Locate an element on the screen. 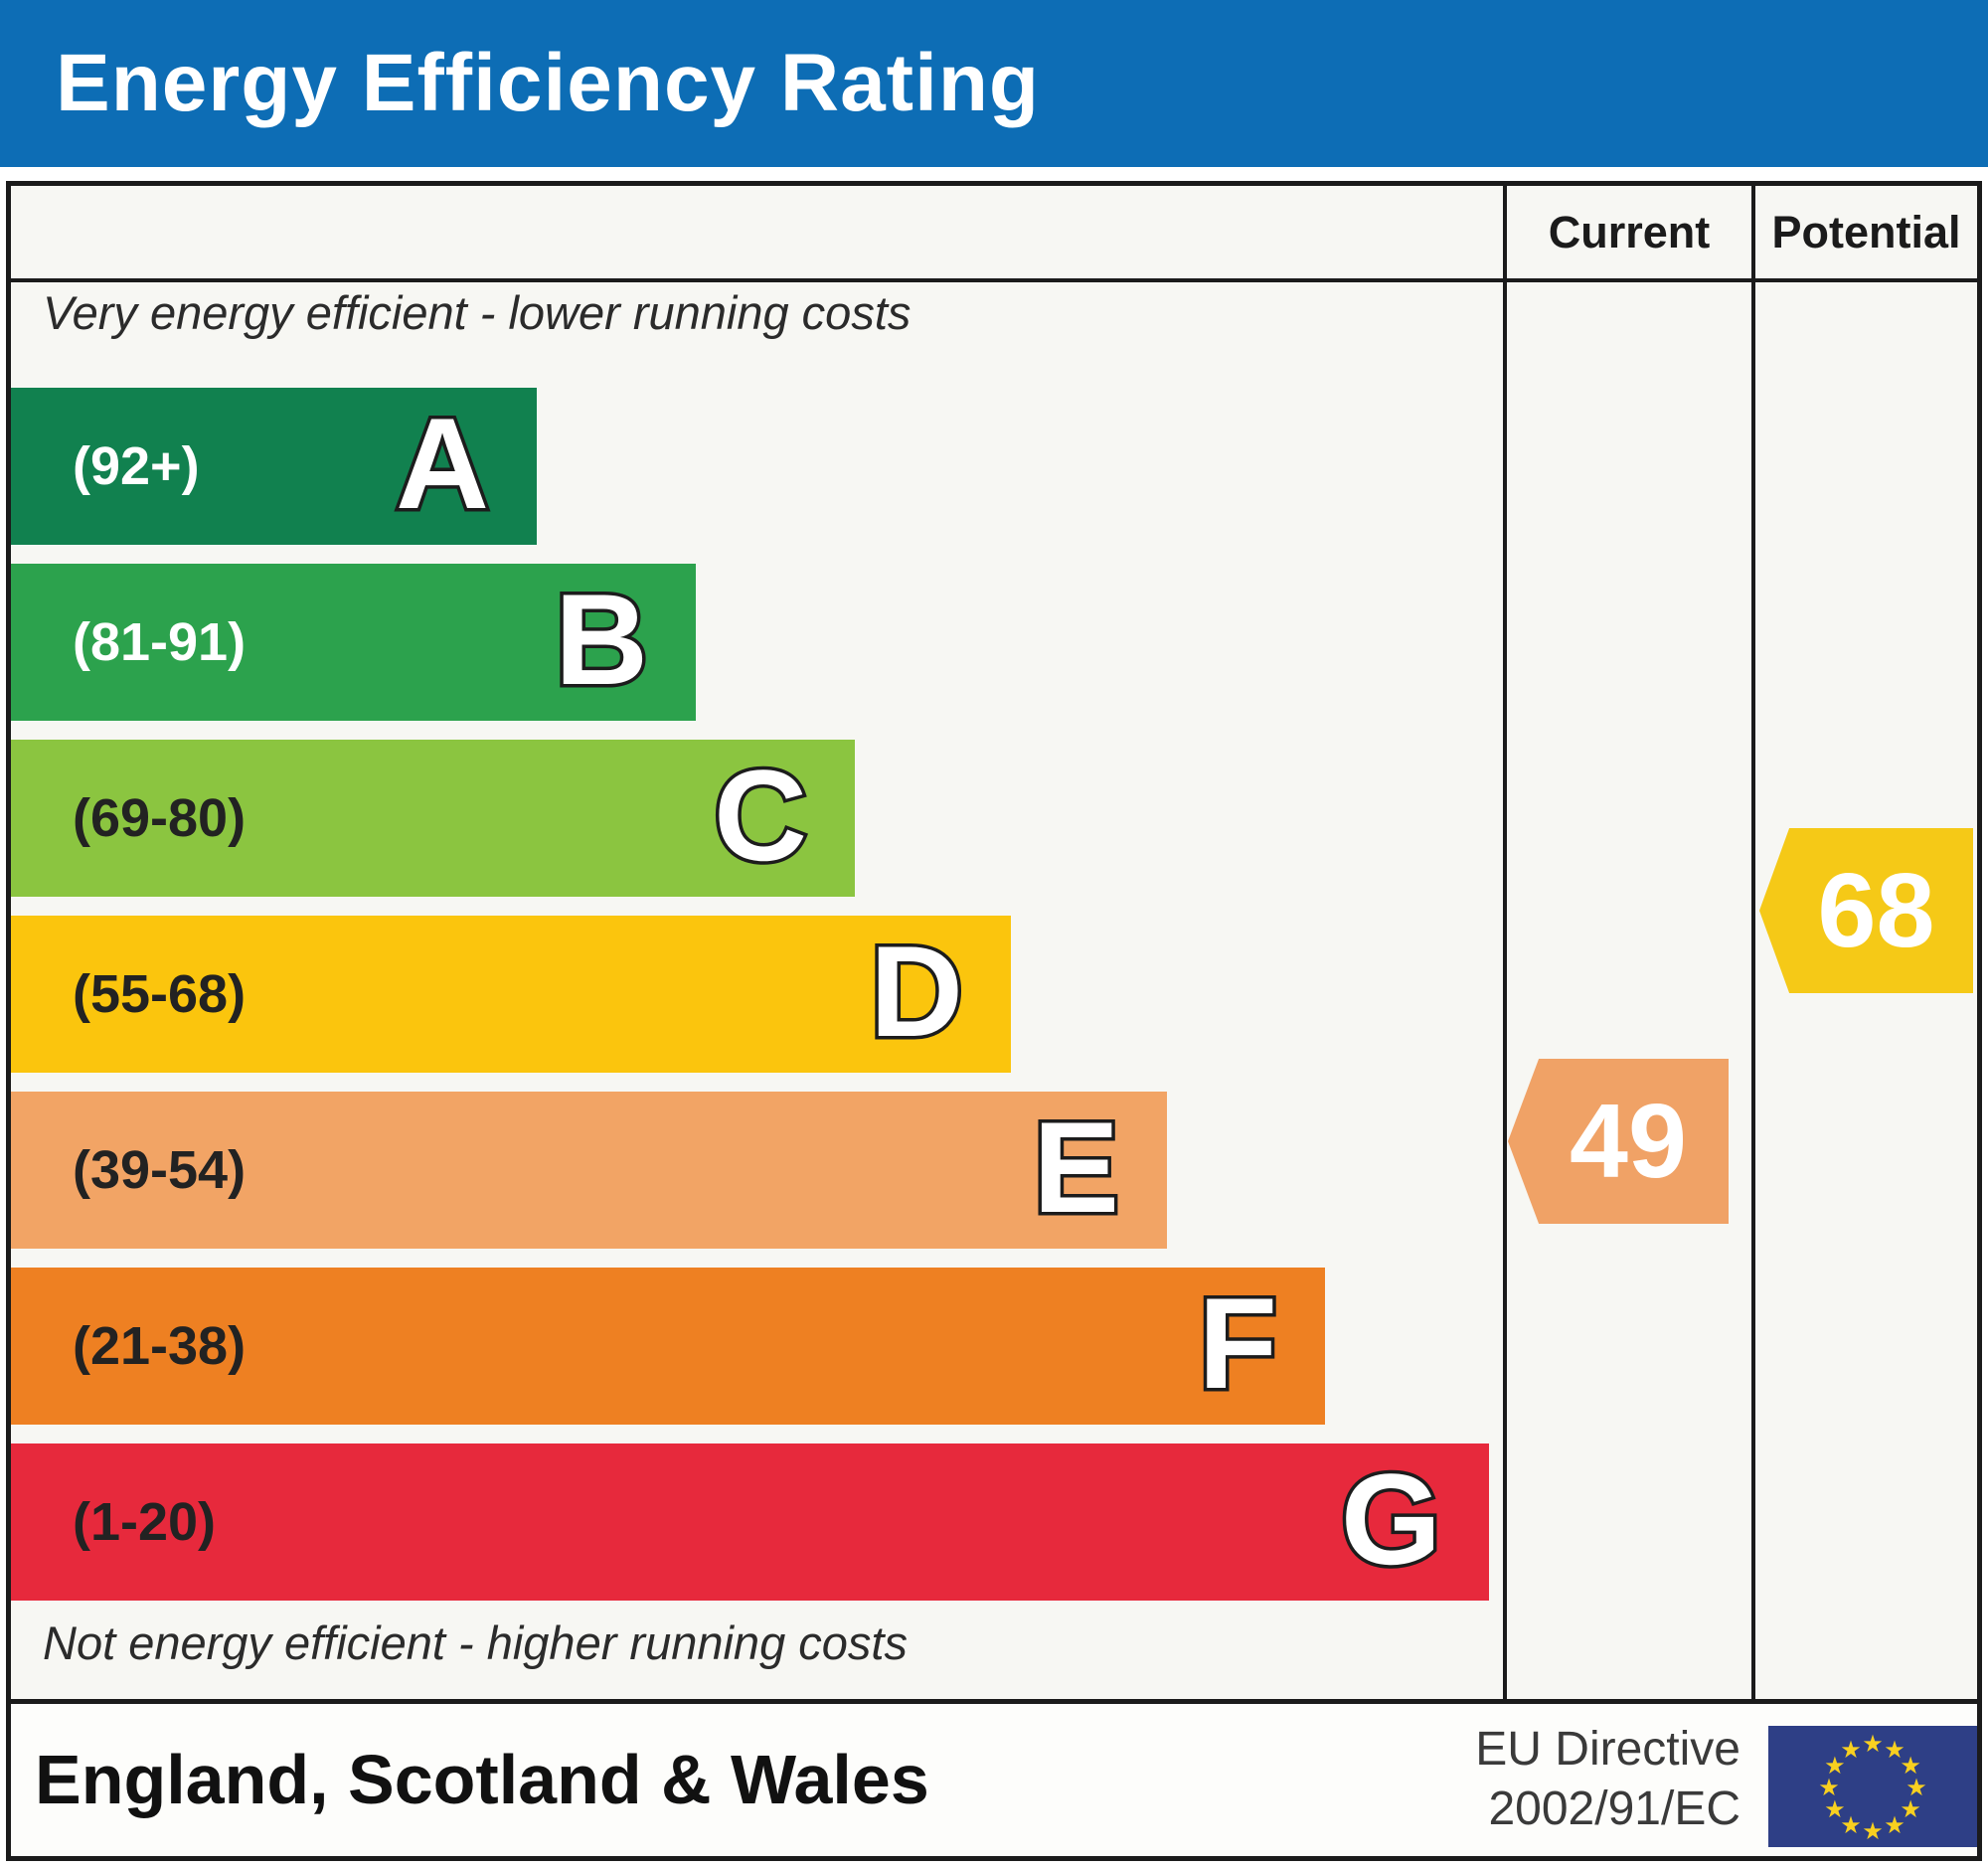  band-range-label: (81-91) is located at coordinates (160, 642).